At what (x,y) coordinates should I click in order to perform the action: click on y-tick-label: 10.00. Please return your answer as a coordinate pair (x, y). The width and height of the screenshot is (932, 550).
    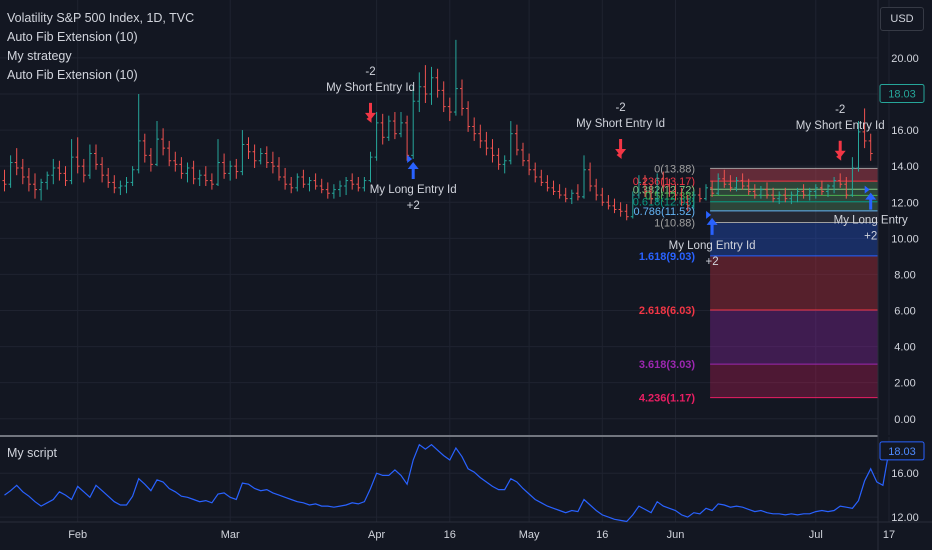
    Looking at the image, I should click on (905, 239).